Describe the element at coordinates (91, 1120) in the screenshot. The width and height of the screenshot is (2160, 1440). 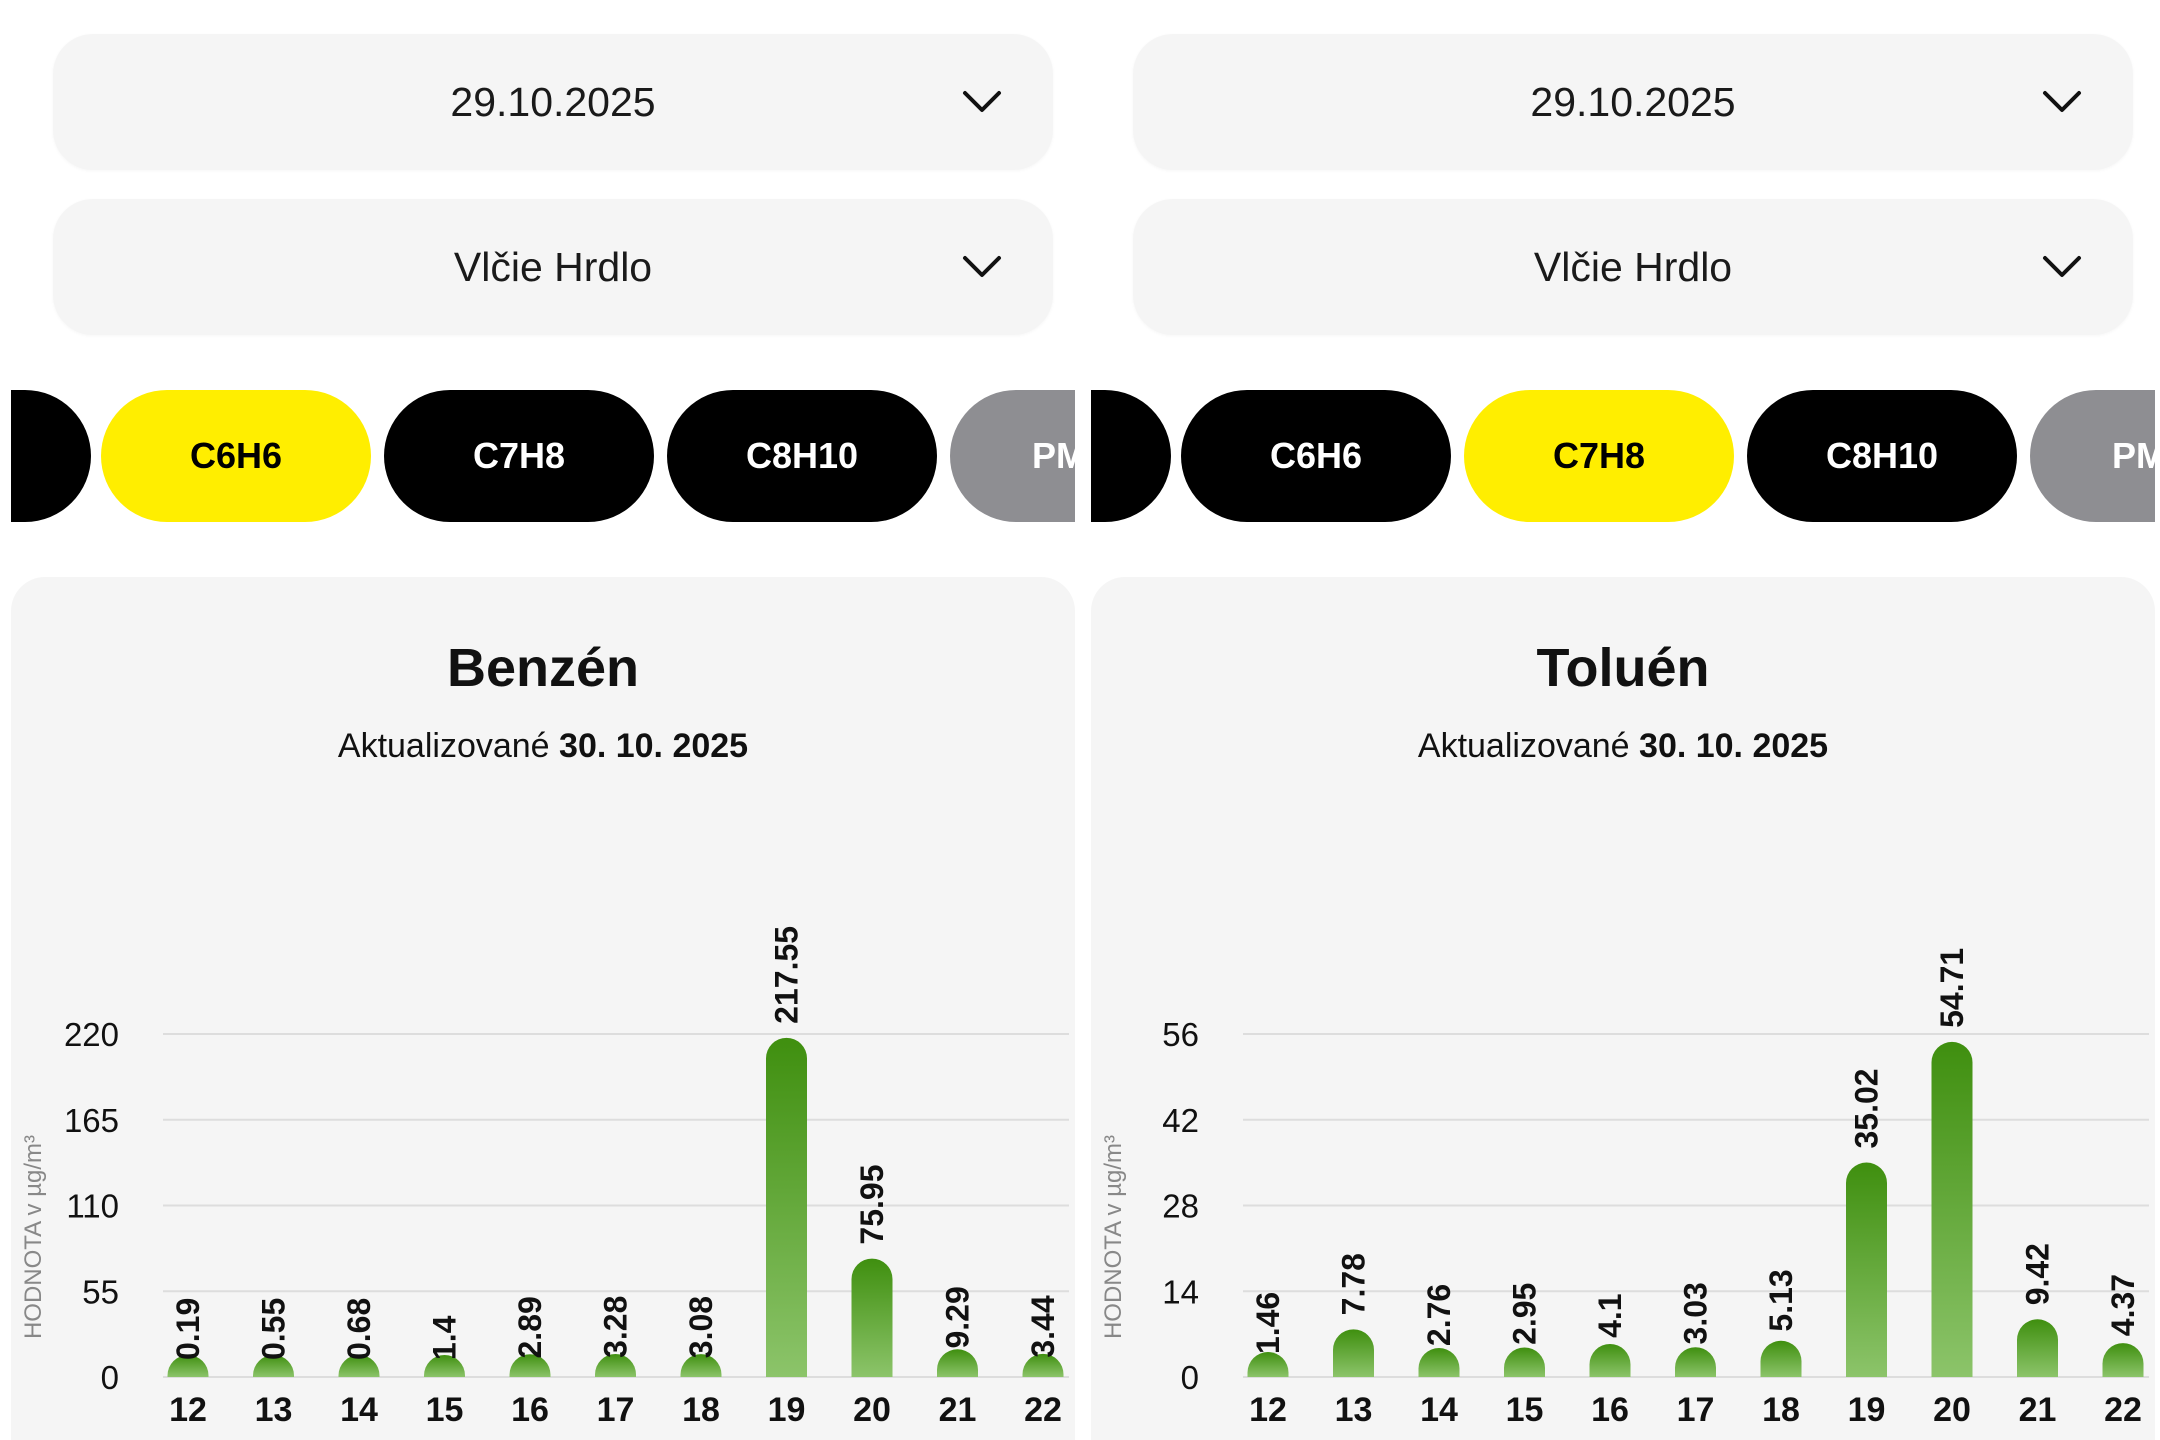
I see `y-tick-label: 165` at that location.